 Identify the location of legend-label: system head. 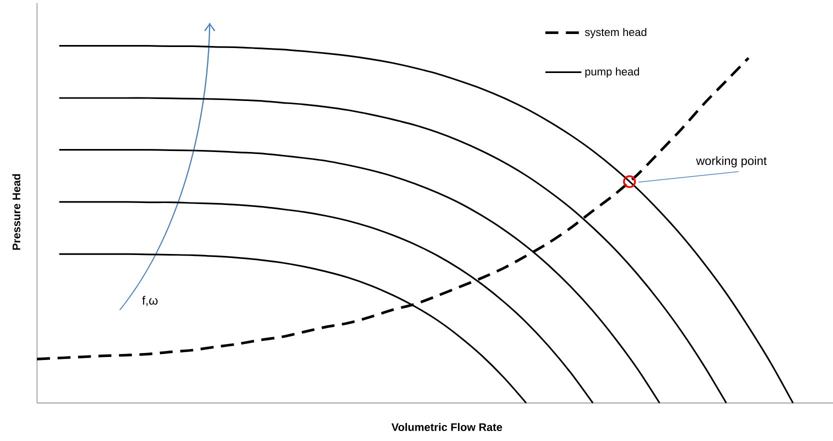
(615, 33).